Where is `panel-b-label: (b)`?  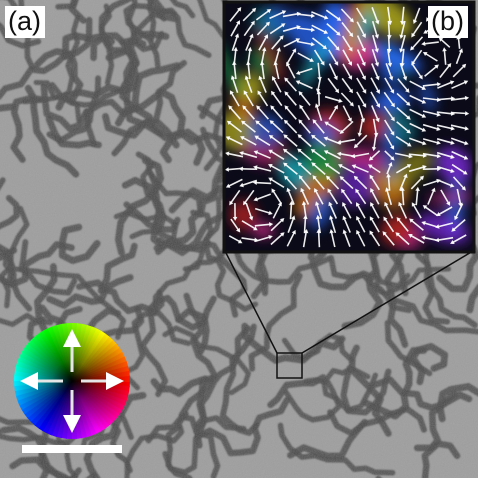 panel-b-label: (b) is located at coordinates (448, 22).